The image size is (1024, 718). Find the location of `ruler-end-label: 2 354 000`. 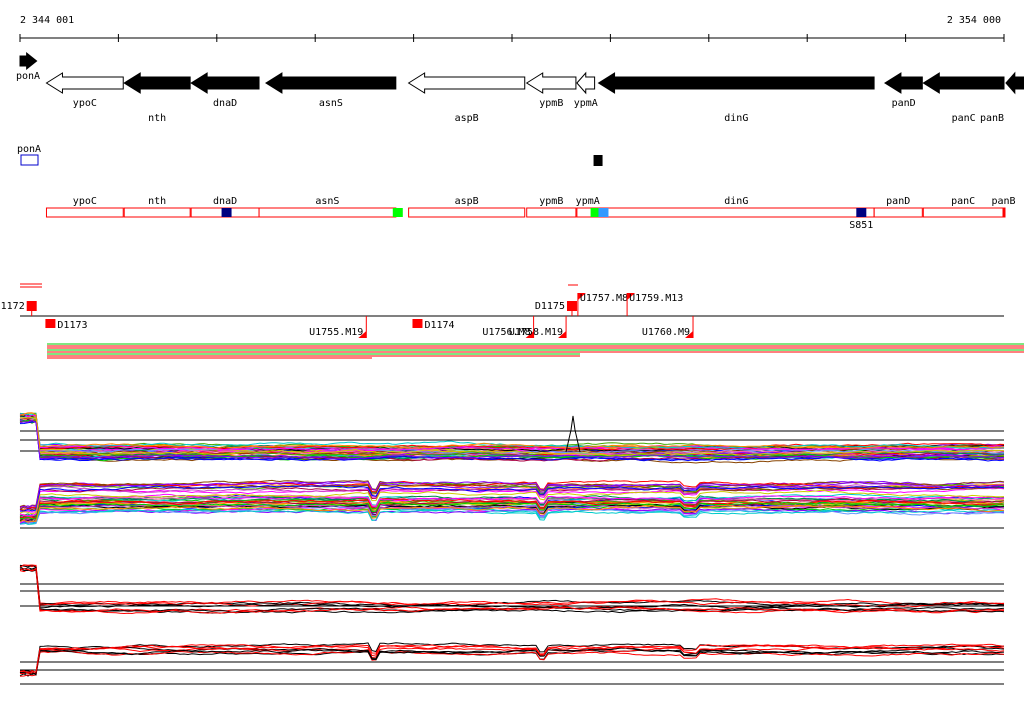

ruler-end-label: 2 354 000 is located at coordinates (974, 20).